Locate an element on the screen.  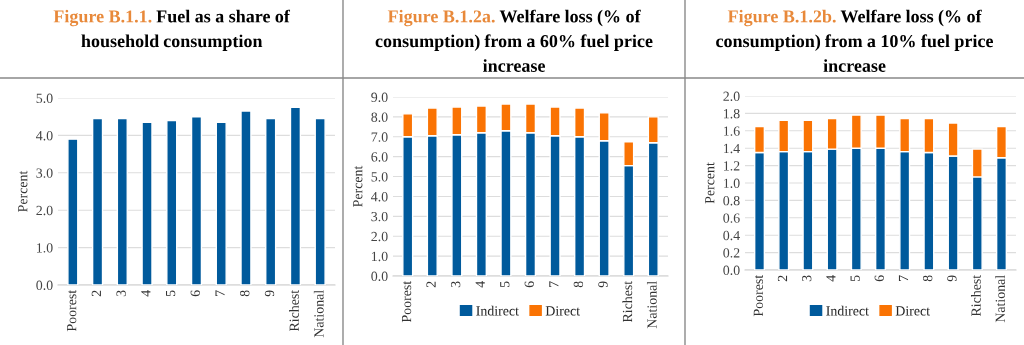
y-tick-label: 1.4 is located at coordinates (732, 148).